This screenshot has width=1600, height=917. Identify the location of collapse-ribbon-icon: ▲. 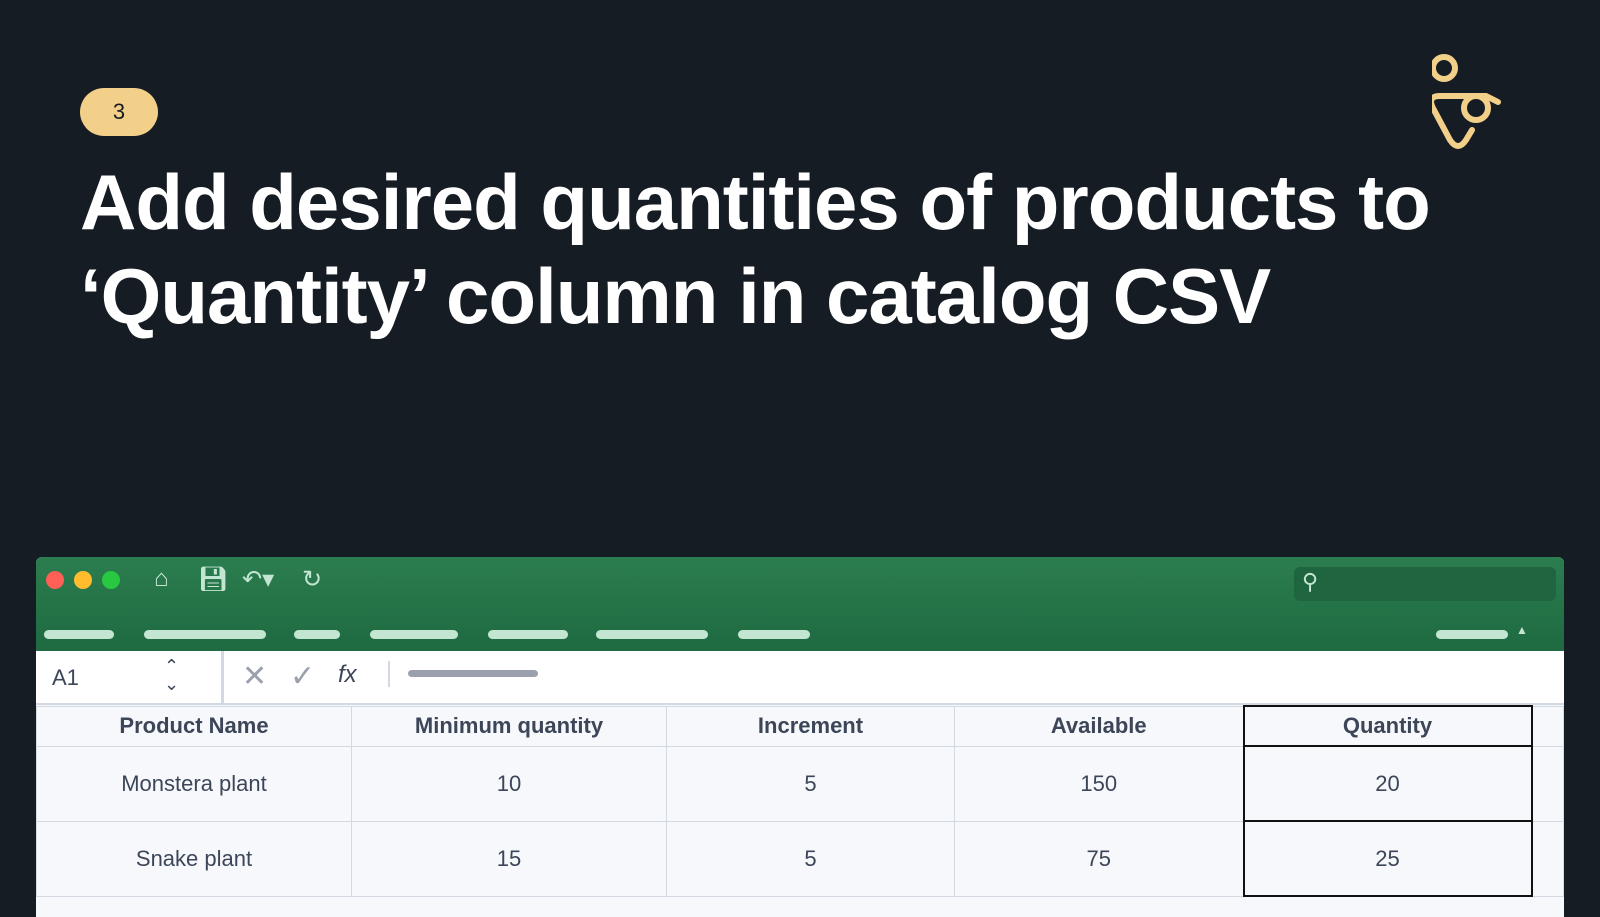
(1522, 630).